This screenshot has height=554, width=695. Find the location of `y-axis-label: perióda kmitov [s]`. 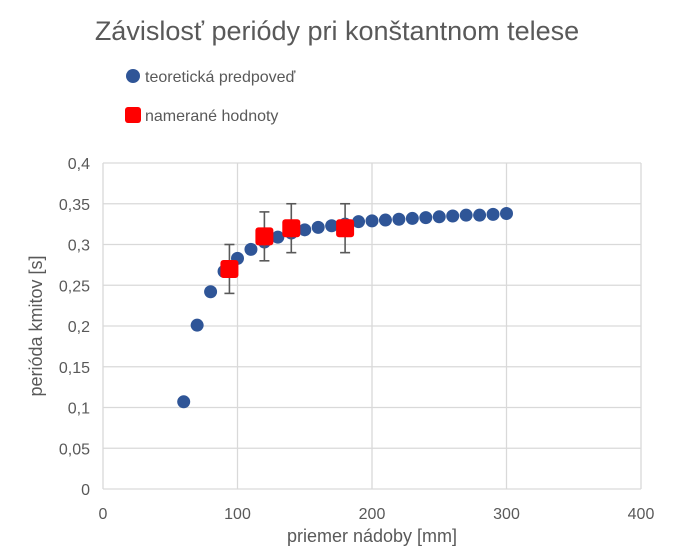

y-axis-label: perióda kmitov [s] is located at coordinates (36, 325).